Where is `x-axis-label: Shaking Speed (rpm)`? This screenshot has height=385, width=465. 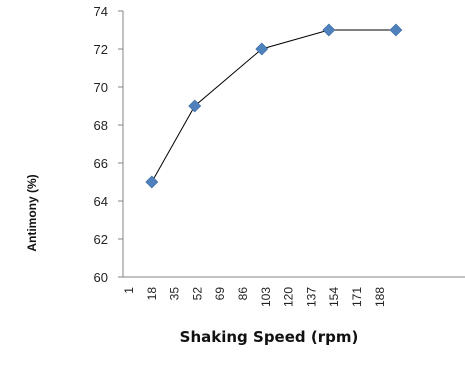
x-axis-label: Shaking Speed (rpm) is located at coordinates (269, 337).